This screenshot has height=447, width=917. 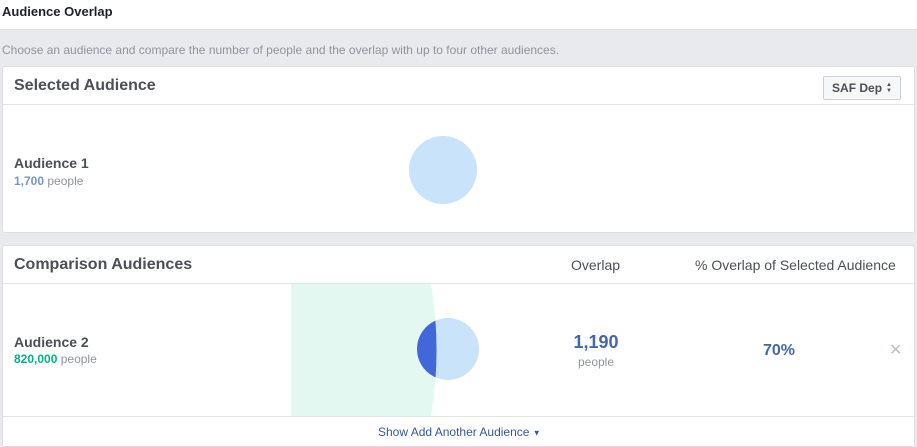 I want to click on audience-select-dropdown: SAF Dep ▲ ▼, so click(x=862, y=88).